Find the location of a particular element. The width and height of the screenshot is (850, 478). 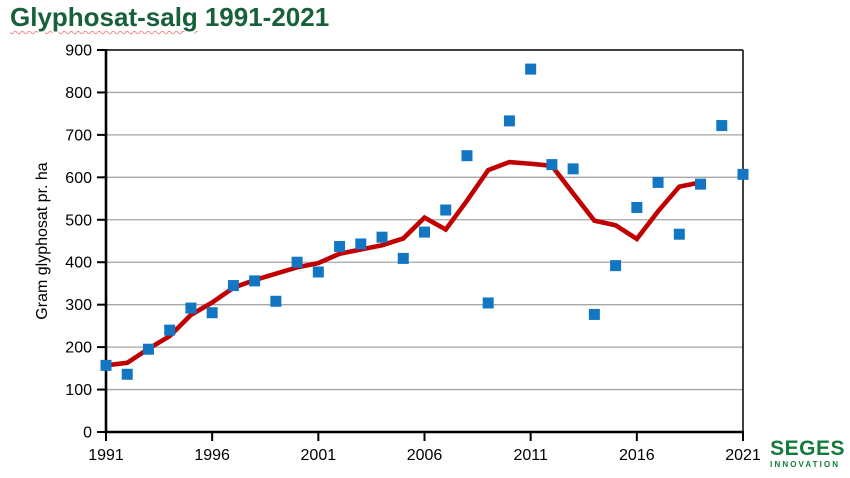

data-point-2007 is located at coordinates (446, 210).